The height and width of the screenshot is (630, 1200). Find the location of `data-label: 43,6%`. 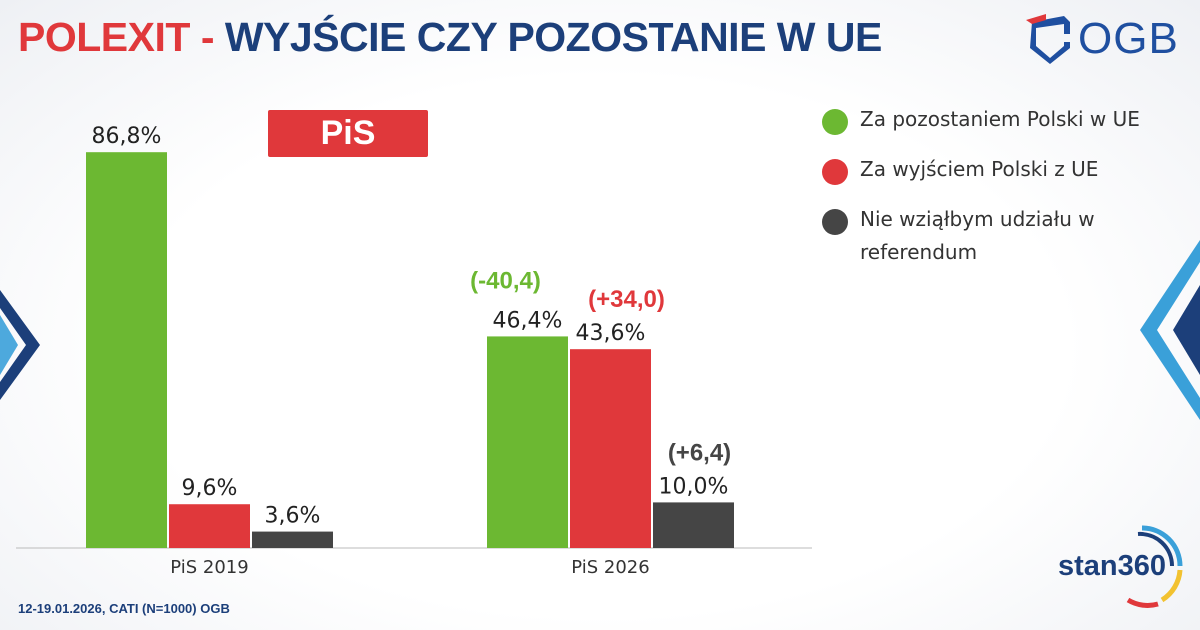

data-label: 43,6% is located at coordinates (611, 333).